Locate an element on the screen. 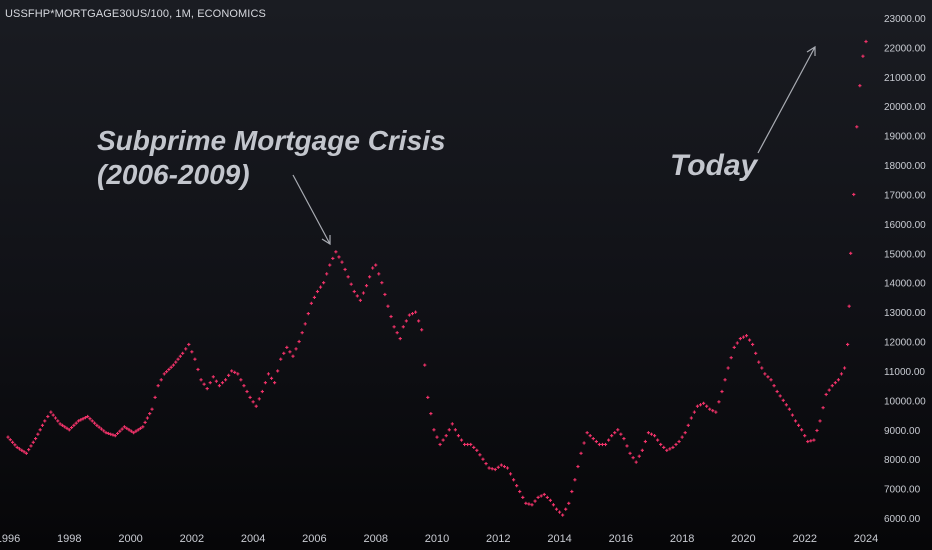 The height and width of the screenshot is (550, 932). y-tick-label: 23000.00 is located at coordinates (905, 19).